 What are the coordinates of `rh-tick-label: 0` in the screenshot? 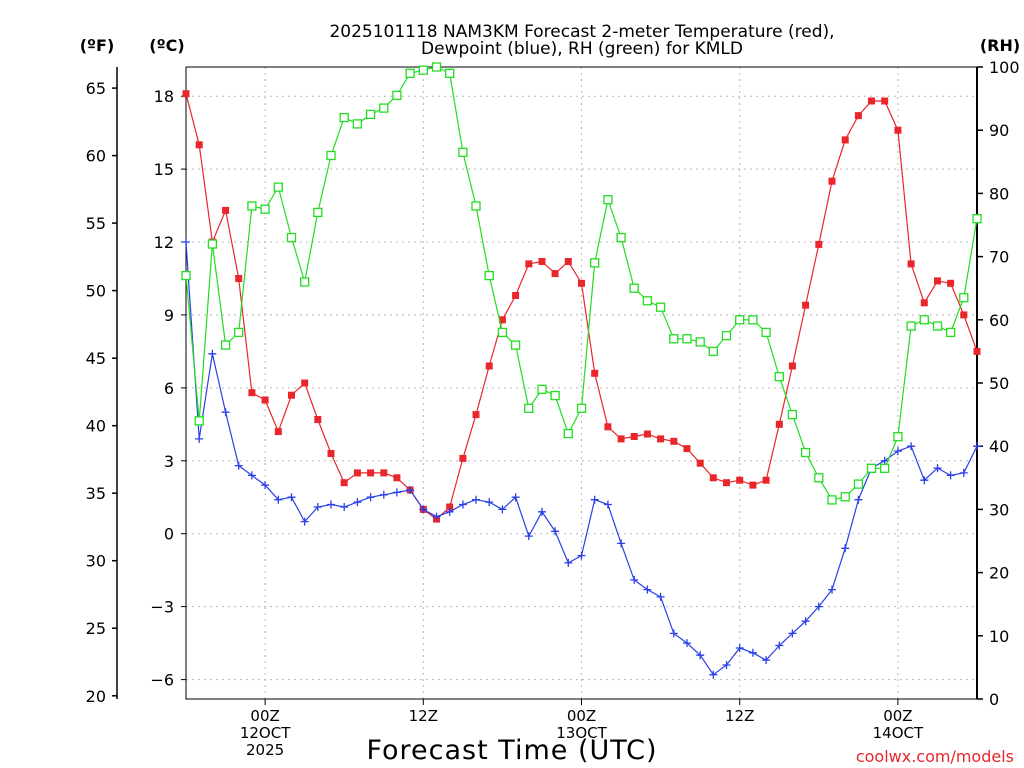 It's located at (994, 699).